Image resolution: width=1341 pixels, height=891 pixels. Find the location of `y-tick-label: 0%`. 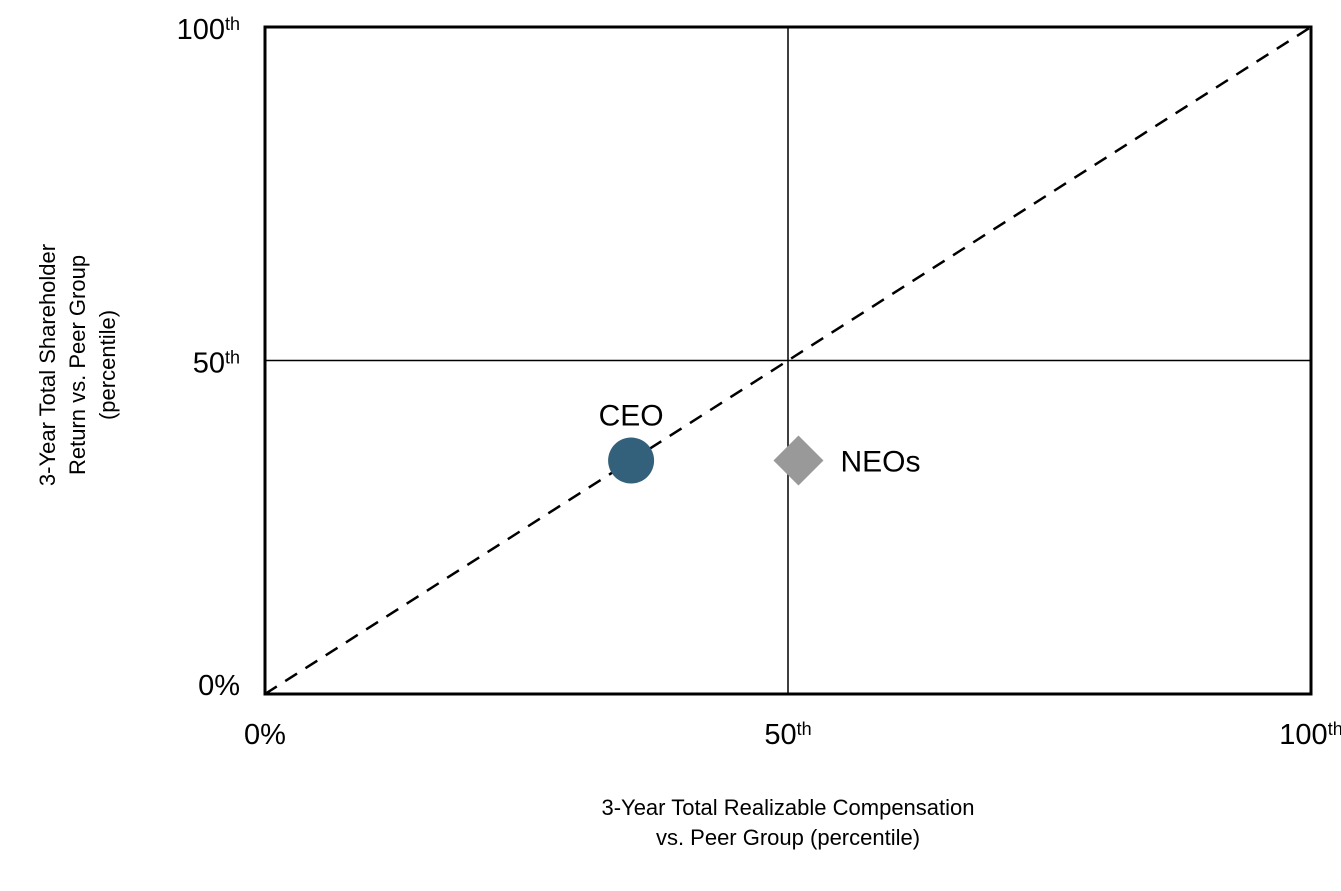

y-tick-label: 0% is located at coordinates (219, 686).